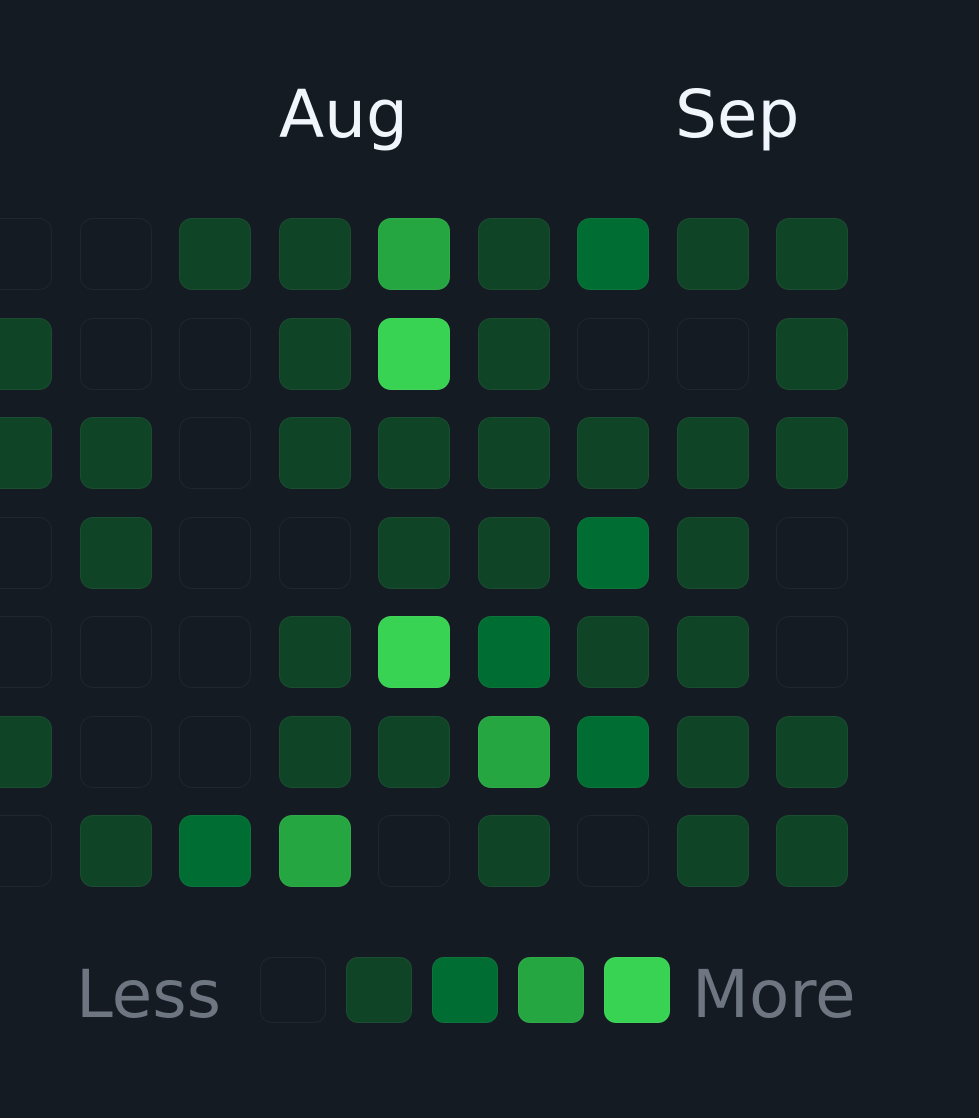 Image resolution: width=979 pixels, height=1118 pixels. Describe the element at coordinates (774, 994) in the screenshot. I see `legend-more-label: More` at that location.